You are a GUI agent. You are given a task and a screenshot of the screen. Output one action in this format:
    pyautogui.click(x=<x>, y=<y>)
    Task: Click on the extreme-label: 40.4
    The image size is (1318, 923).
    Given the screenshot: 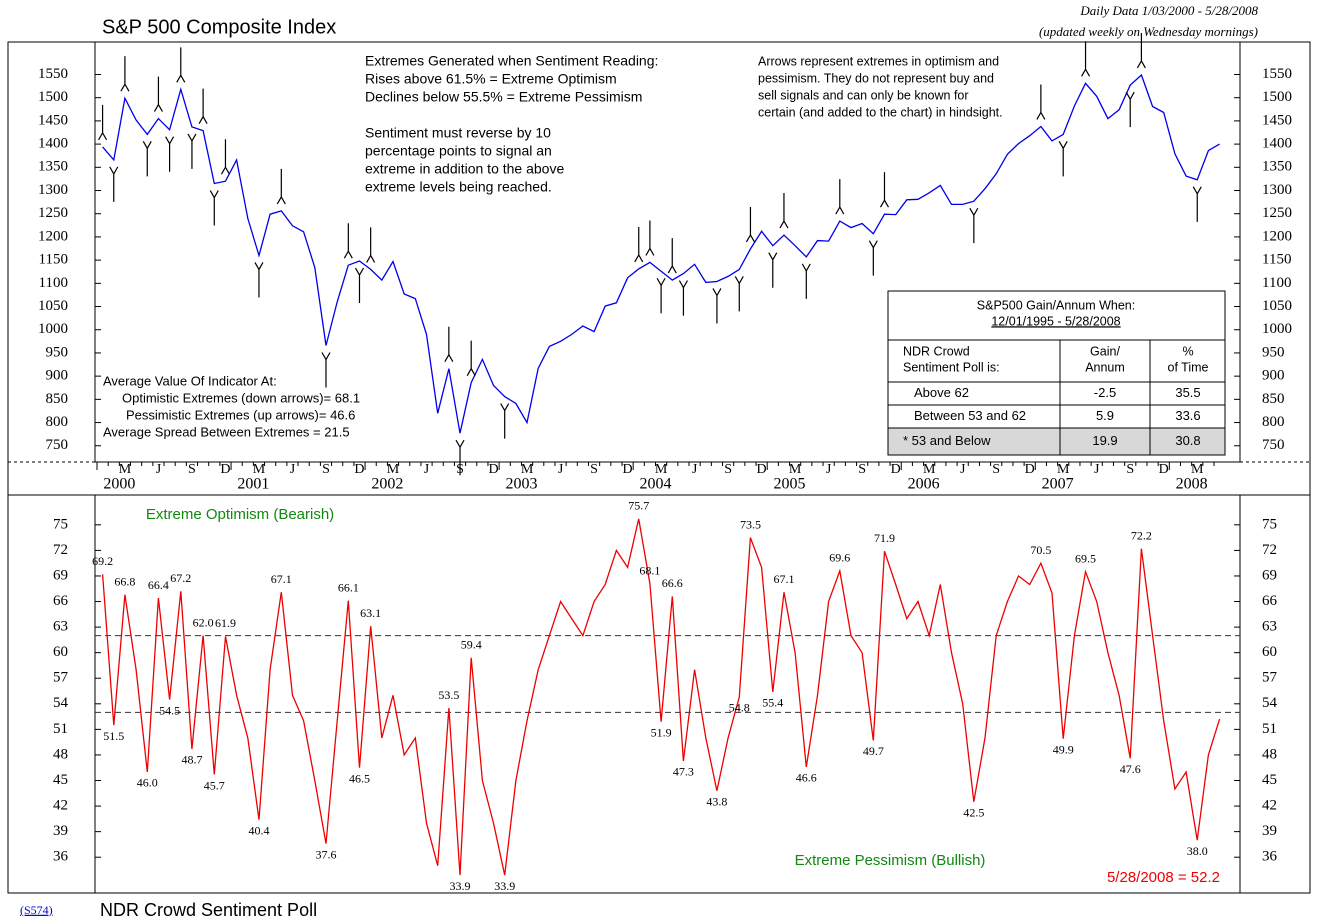 What is the action you would take?
    pyautogui.click(x=258, y=830)
    